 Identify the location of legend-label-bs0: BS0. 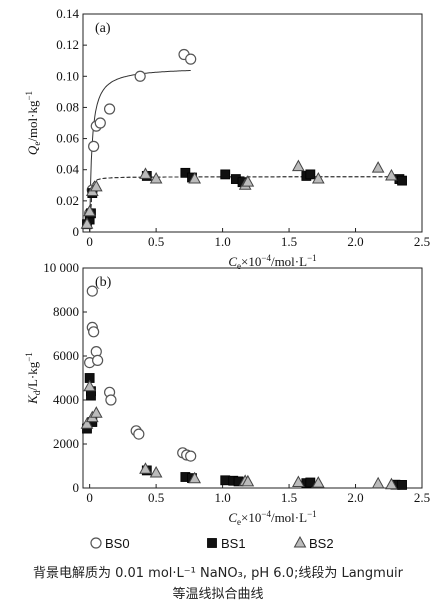
(117, 543).